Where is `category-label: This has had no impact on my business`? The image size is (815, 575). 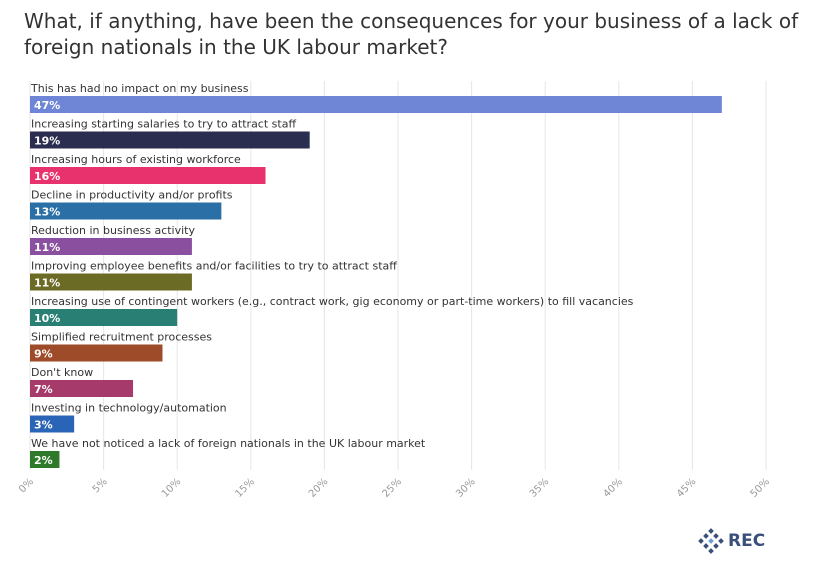
category-label: This has had no impact on my business is located at coordinates (139, 88).